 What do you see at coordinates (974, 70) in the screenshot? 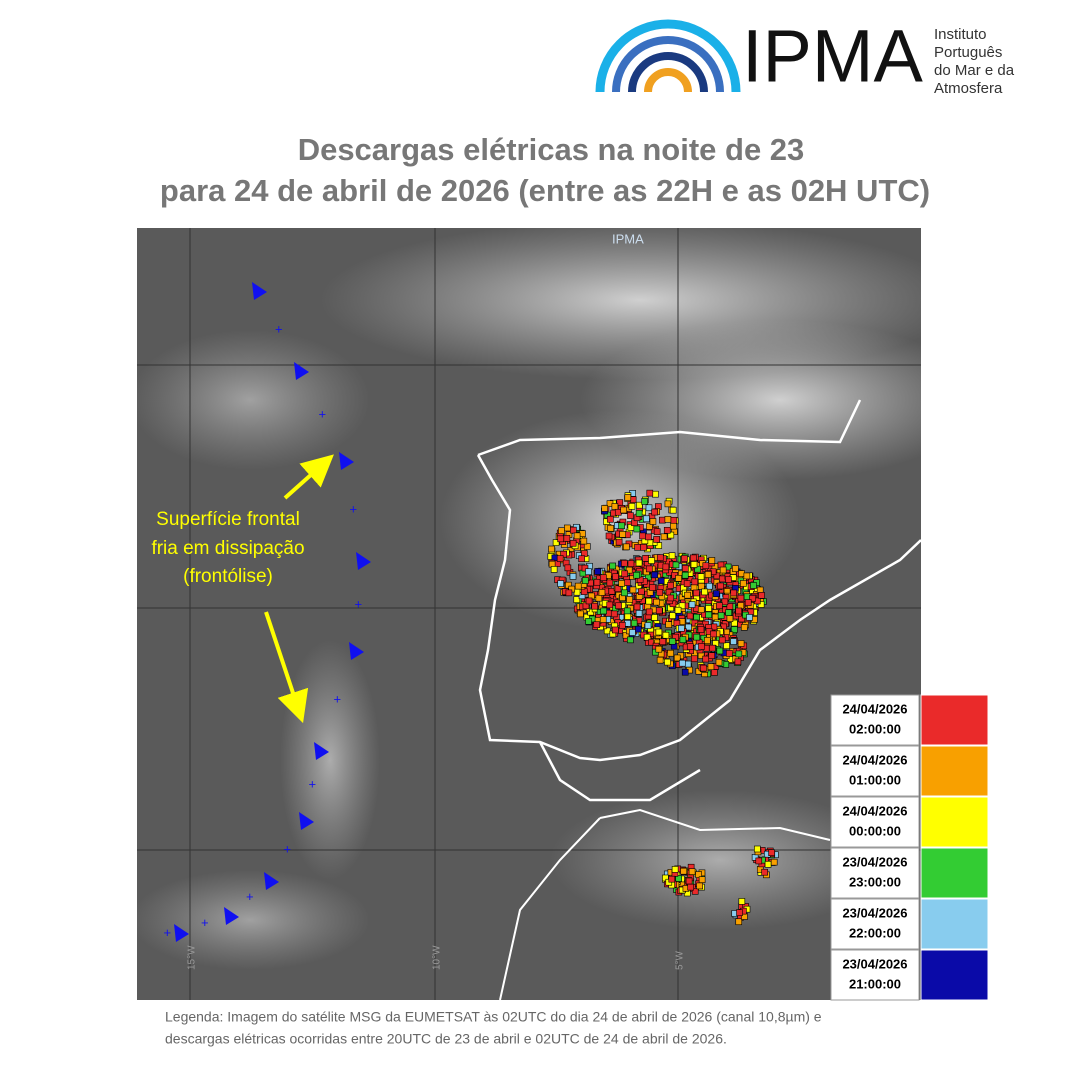
I see `logo-line: do Mar e da` at bounding box center [974, 70].